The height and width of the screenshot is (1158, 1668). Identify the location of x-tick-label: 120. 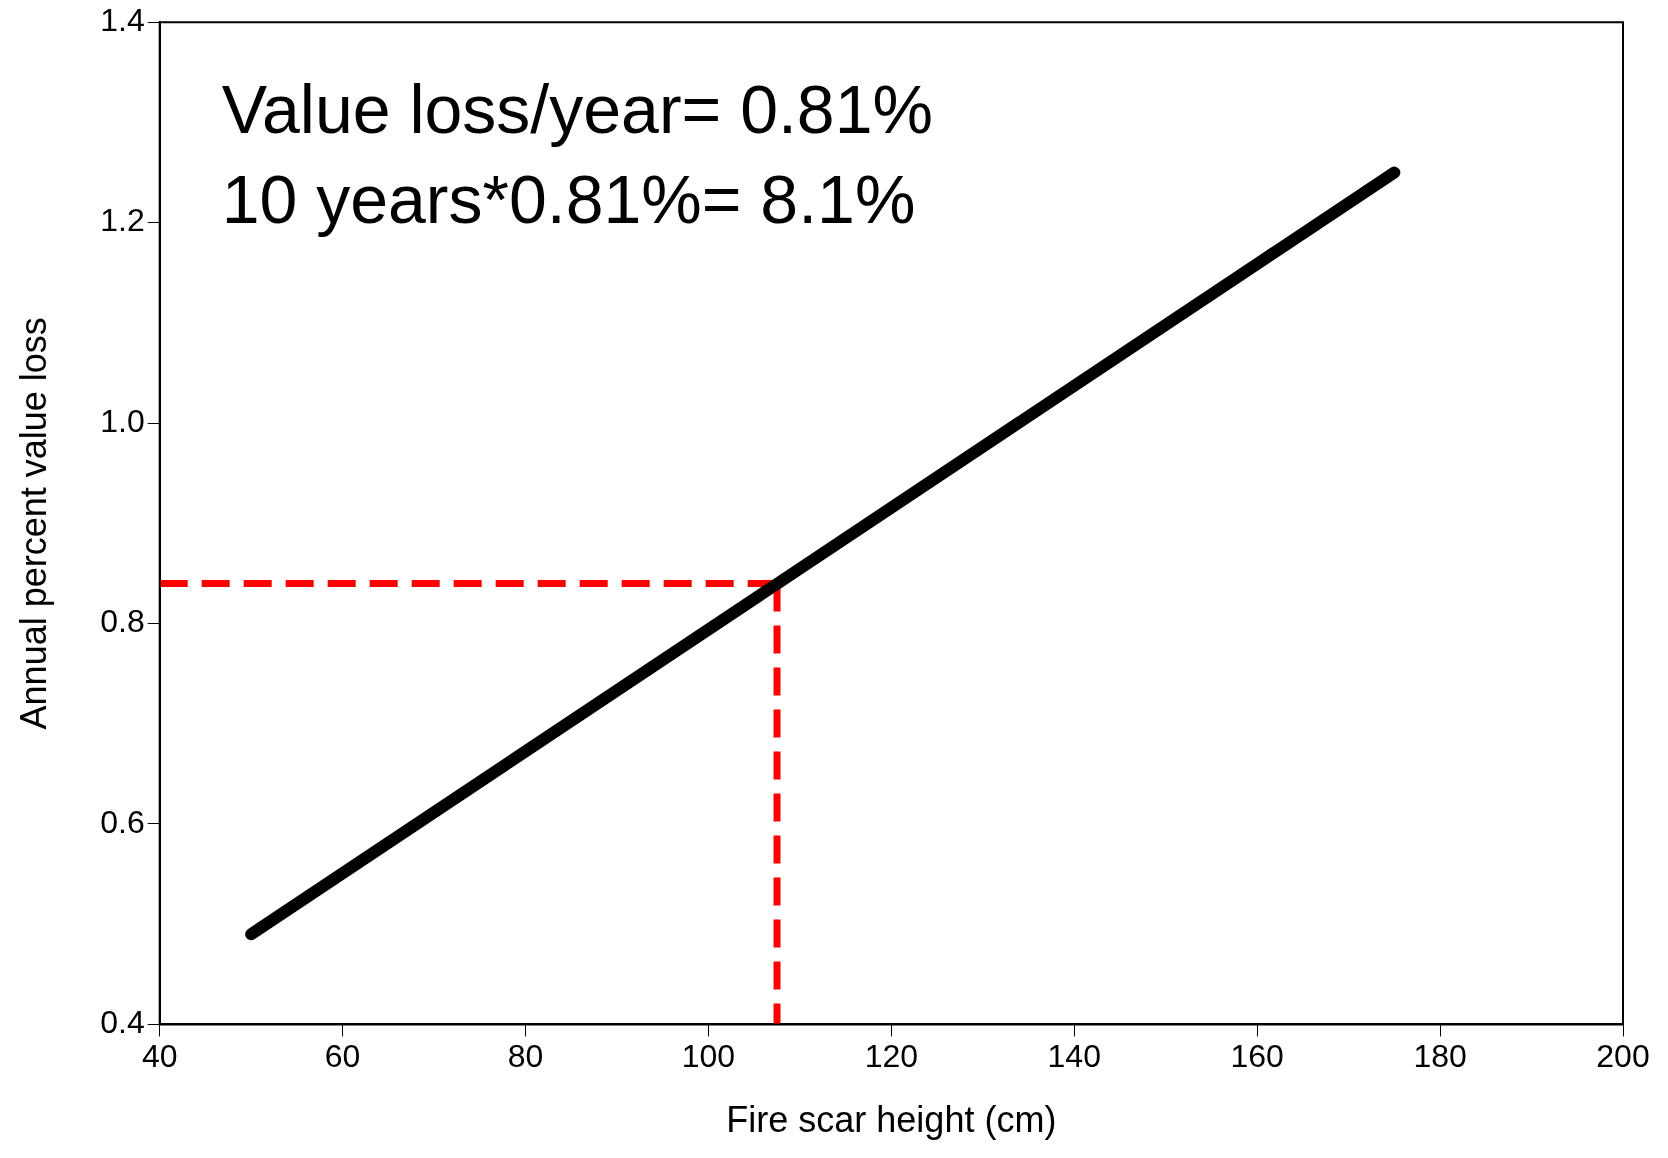
(891, 1056).